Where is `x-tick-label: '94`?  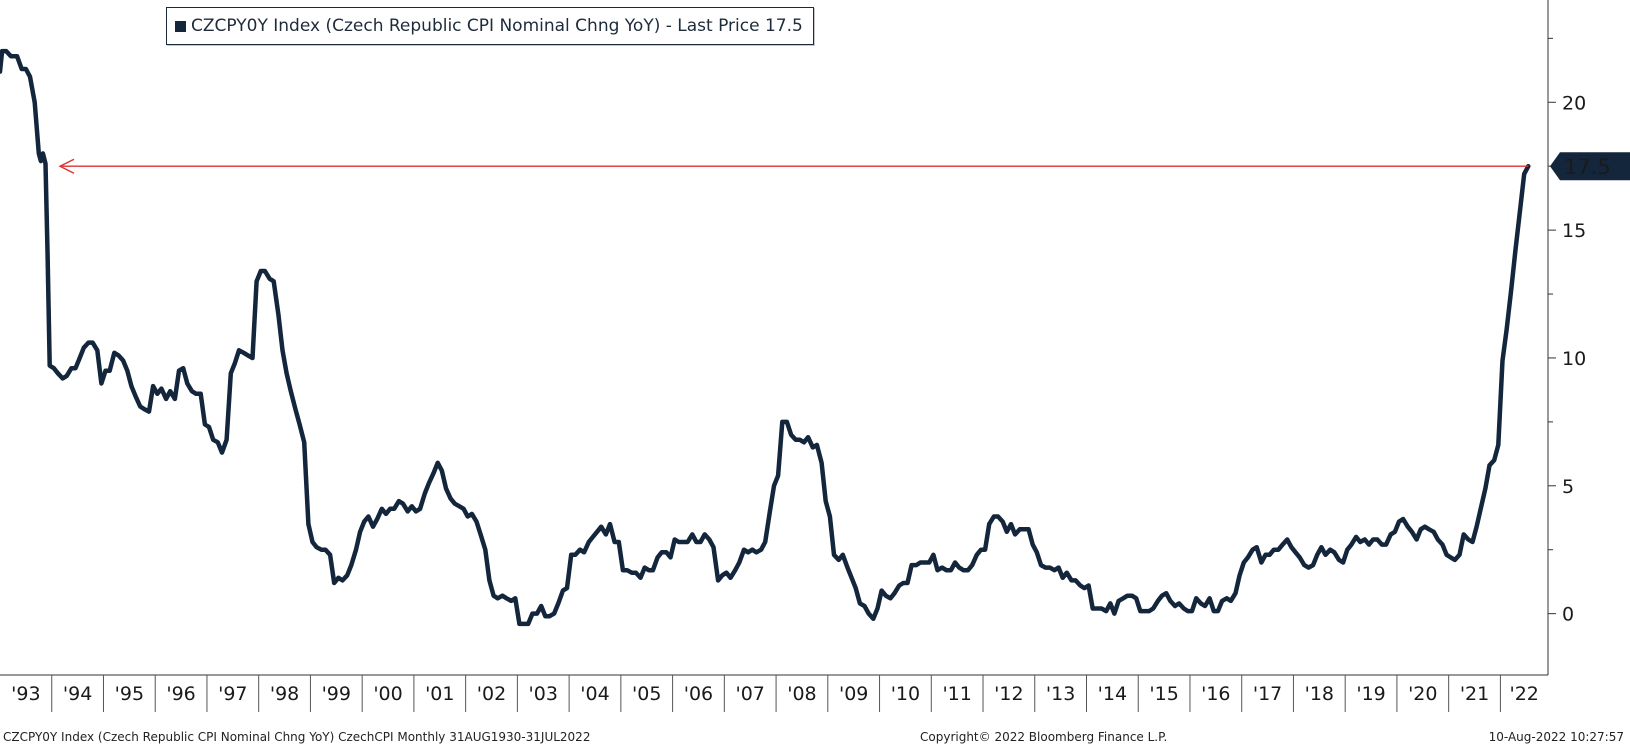 x-tick-label: '94 is located at coordinates (77, 694).